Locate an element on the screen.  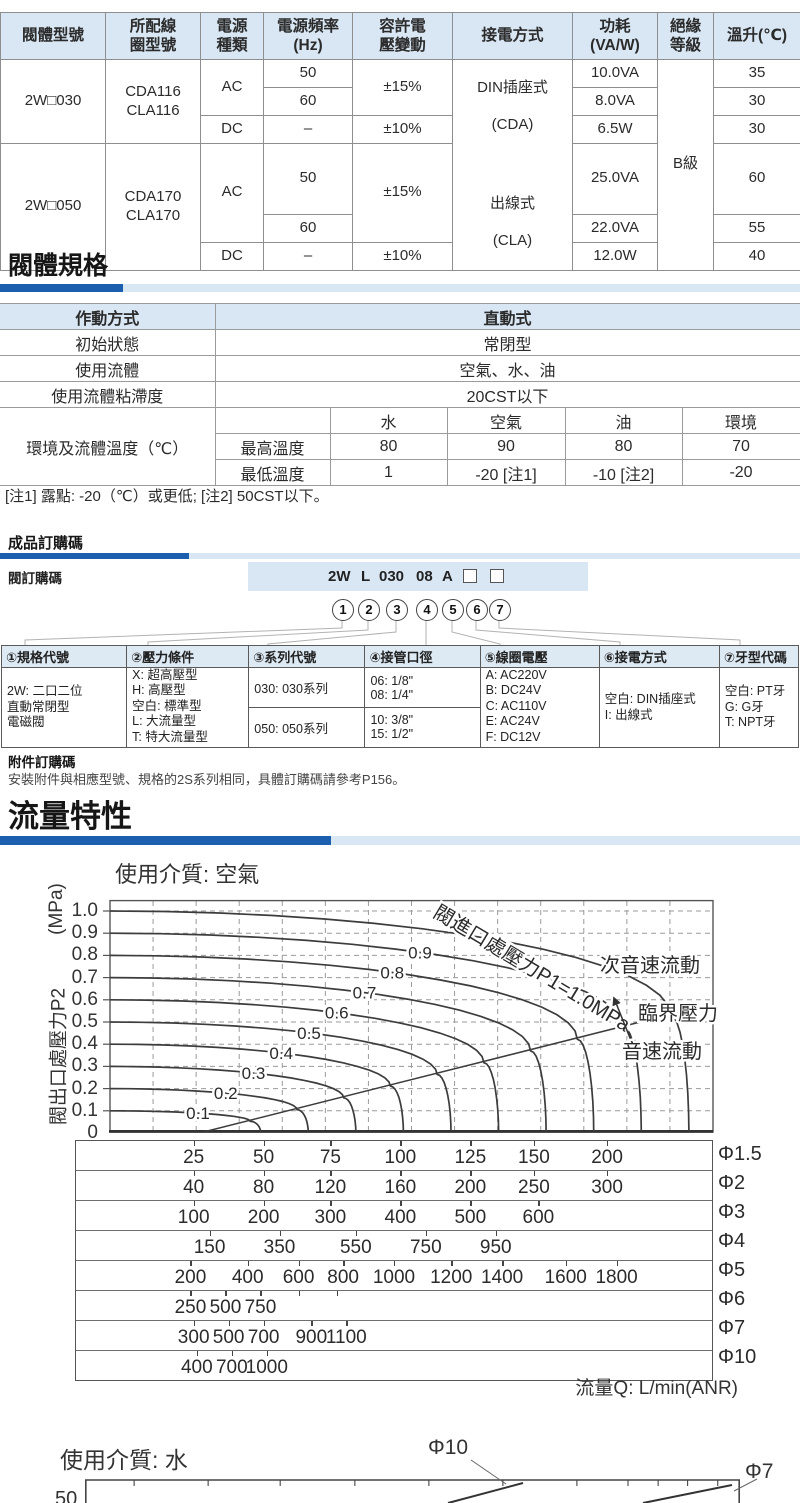
table-row: 最低溫度 1 -20 [注1] -10 [注2] -20 is located at coordinates (400, 472).